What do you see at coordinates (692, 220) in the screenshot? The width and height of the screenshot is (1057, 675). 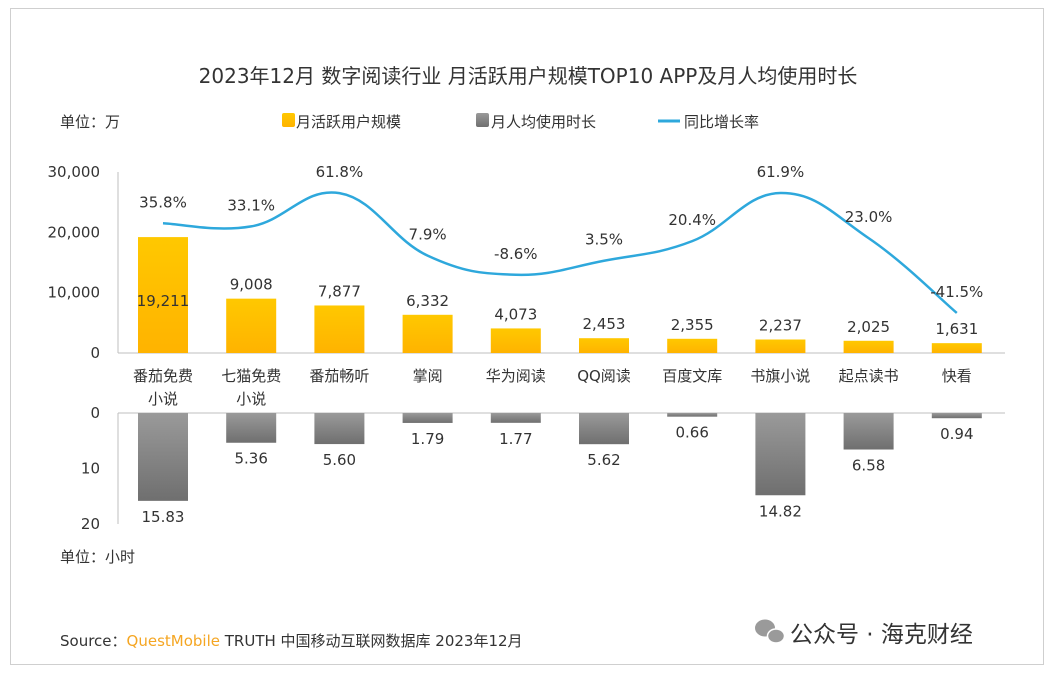 I see `growth-rate-label: 20.4%` at bounding box center [692, 220].